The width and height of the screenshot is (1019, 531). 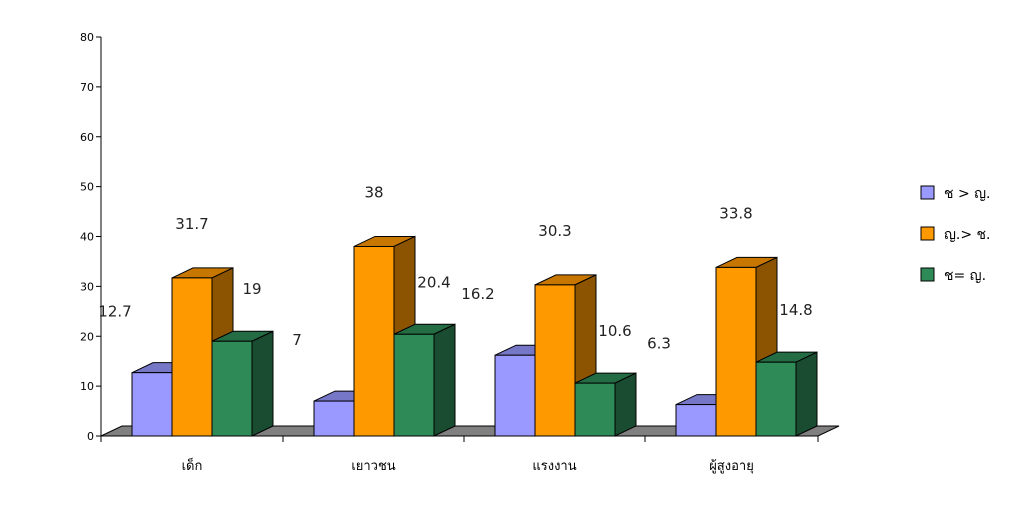 I want to click on data-label: 19, so click(x=251, y=289).